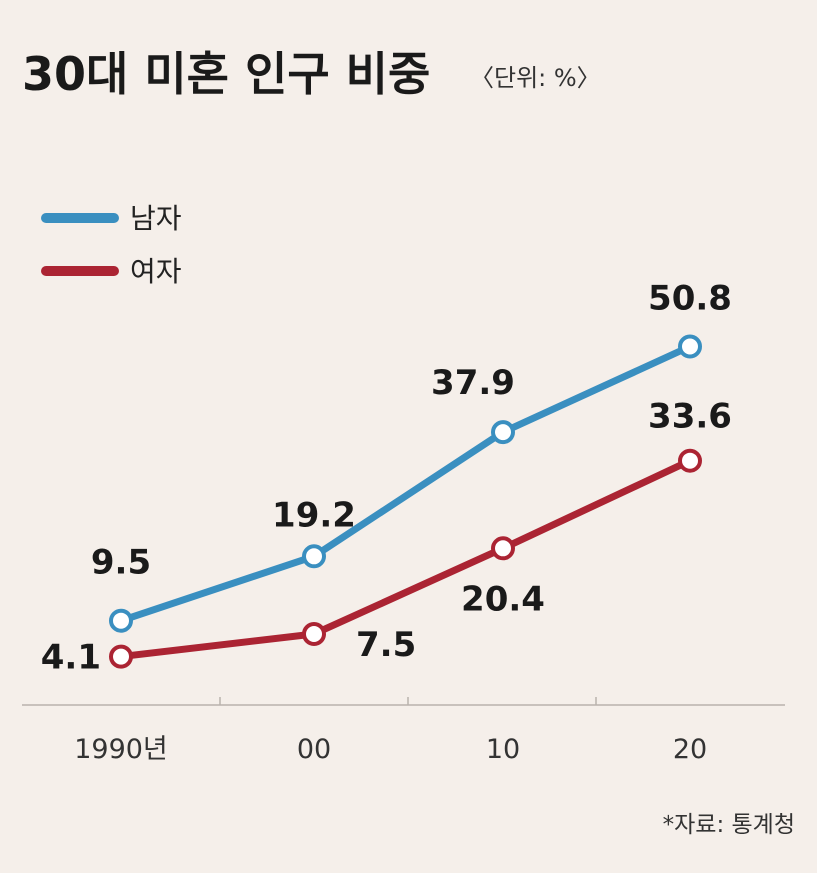  I want to click on x-tick-label: 10, so click(503, 749).